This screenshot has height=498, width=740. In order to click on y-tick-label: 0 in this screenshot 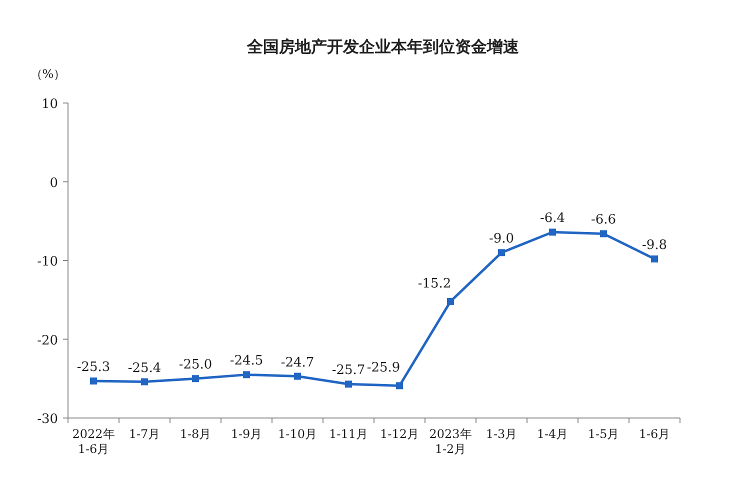, I will do `click(54, 183)`.